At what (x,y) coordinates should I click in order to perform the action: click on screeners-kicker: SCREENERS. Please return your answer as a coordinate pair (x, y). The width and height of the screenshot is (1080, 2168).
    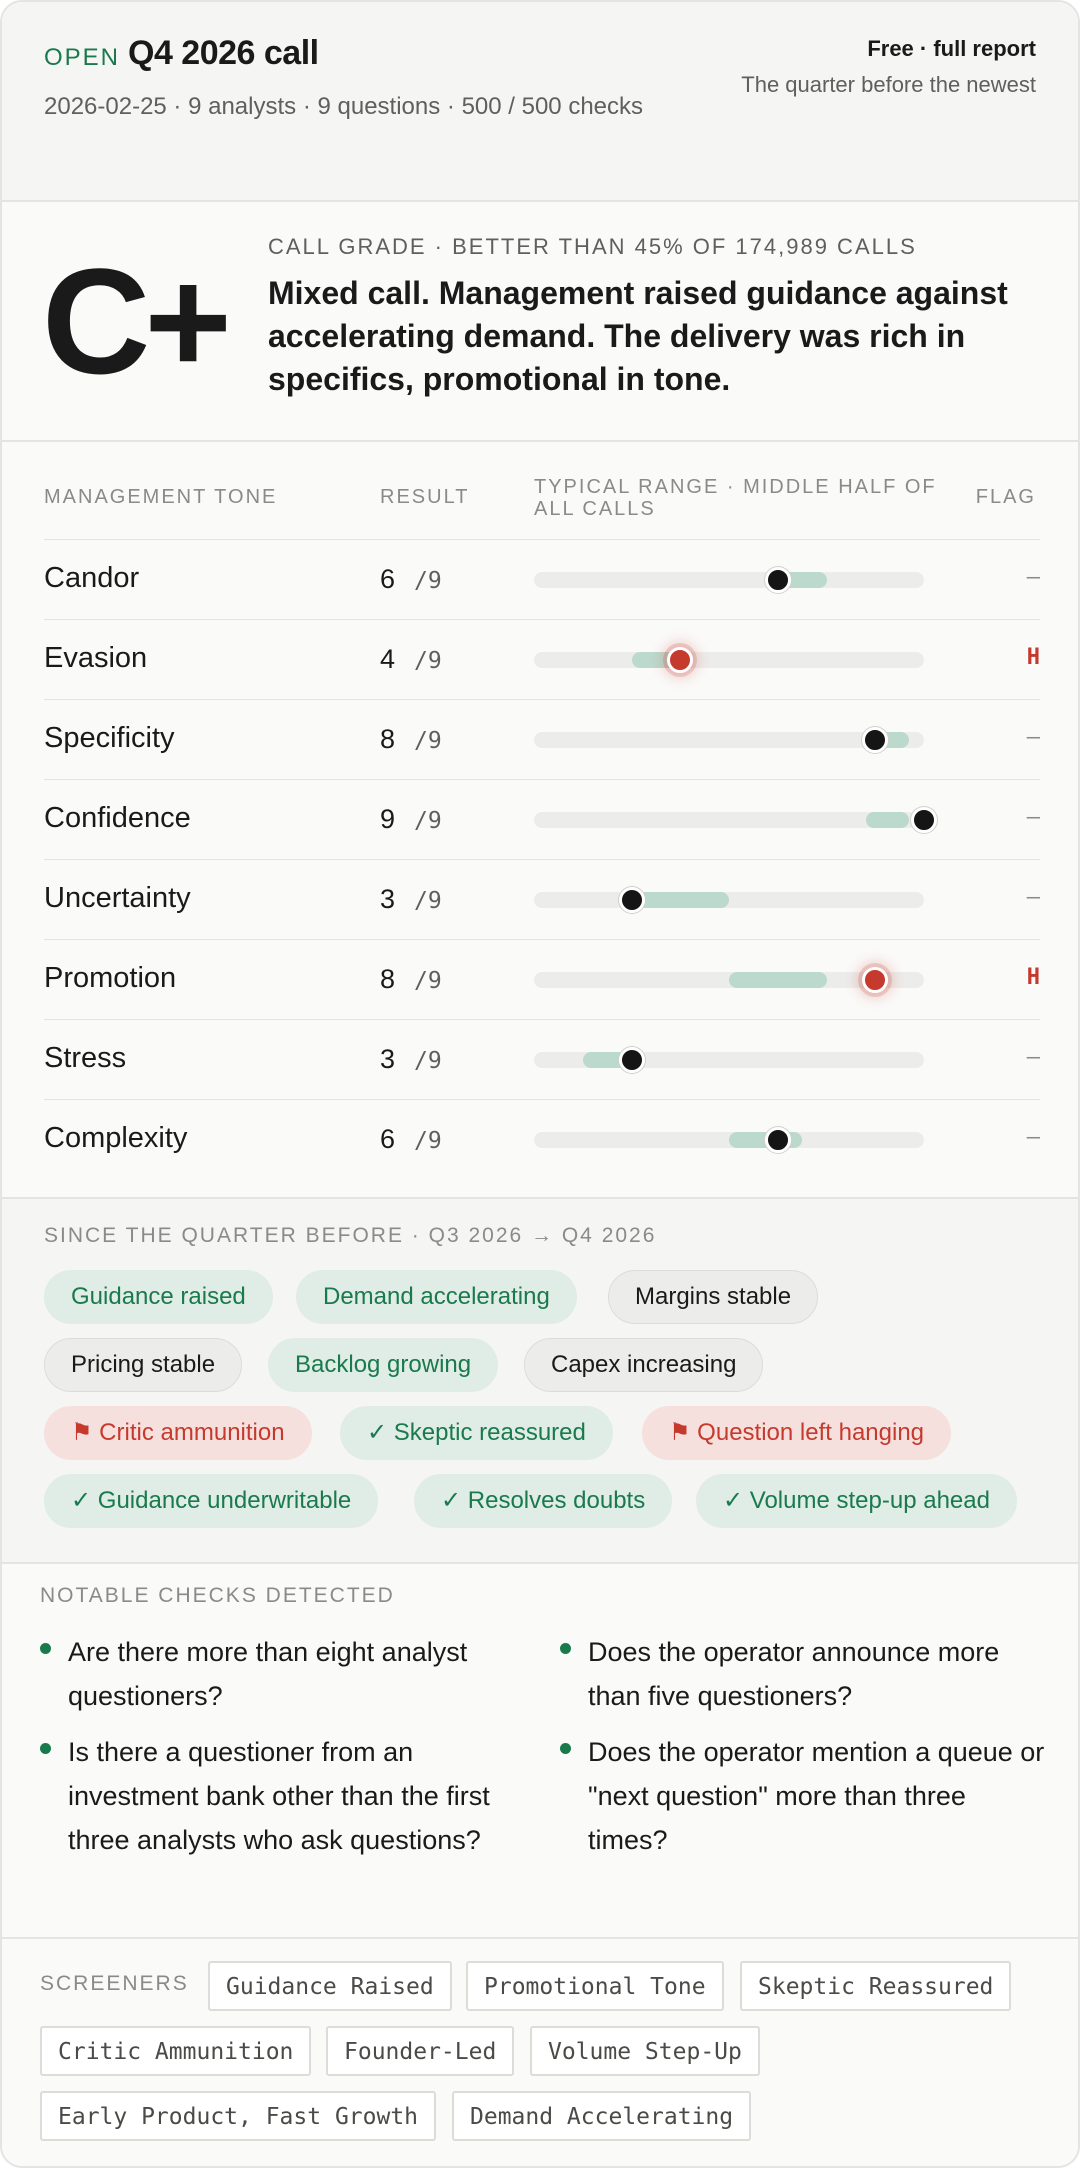
    Looking at the image, I should click on (114, 1983).